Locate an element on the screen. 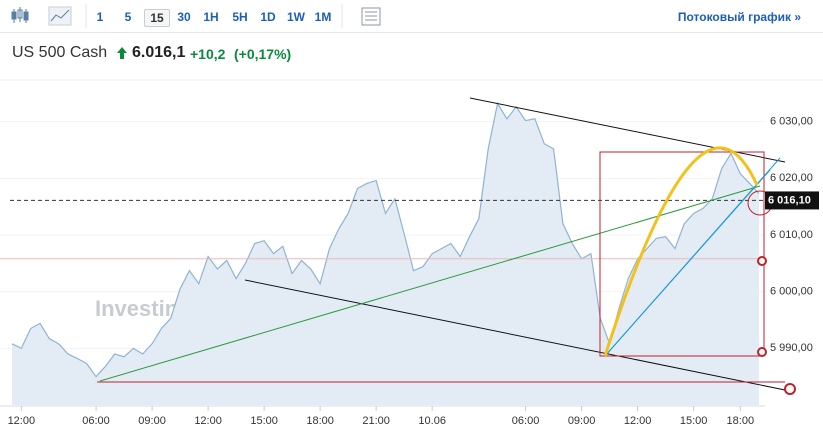  interval-button: 1M is located at coordinates (323, 17).